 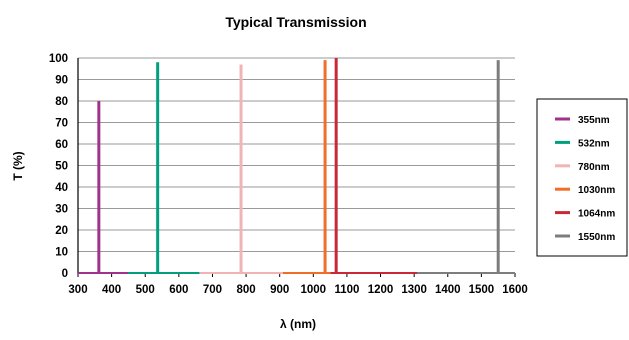 What do you see at coordinates (145, 290) in the screenshot?
I see `x-tick-label: 500` at bounding box center [145, 290].